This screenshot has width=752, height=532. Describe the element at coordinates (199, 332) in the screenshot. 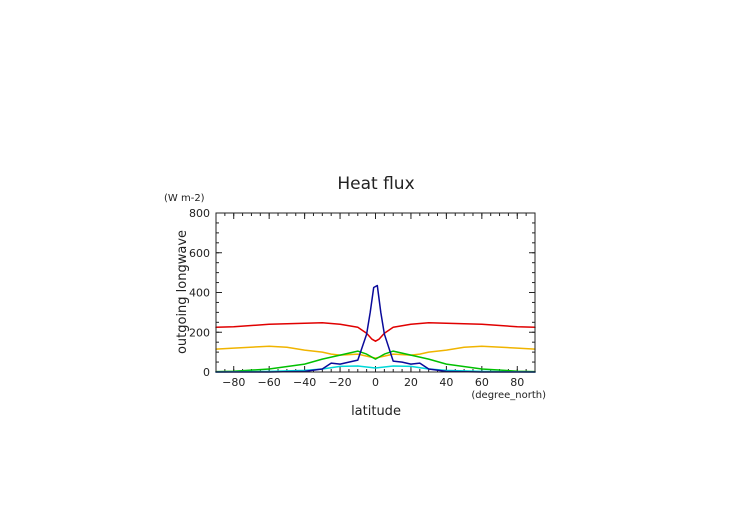

I see `y-tick-label: 200` at that location.